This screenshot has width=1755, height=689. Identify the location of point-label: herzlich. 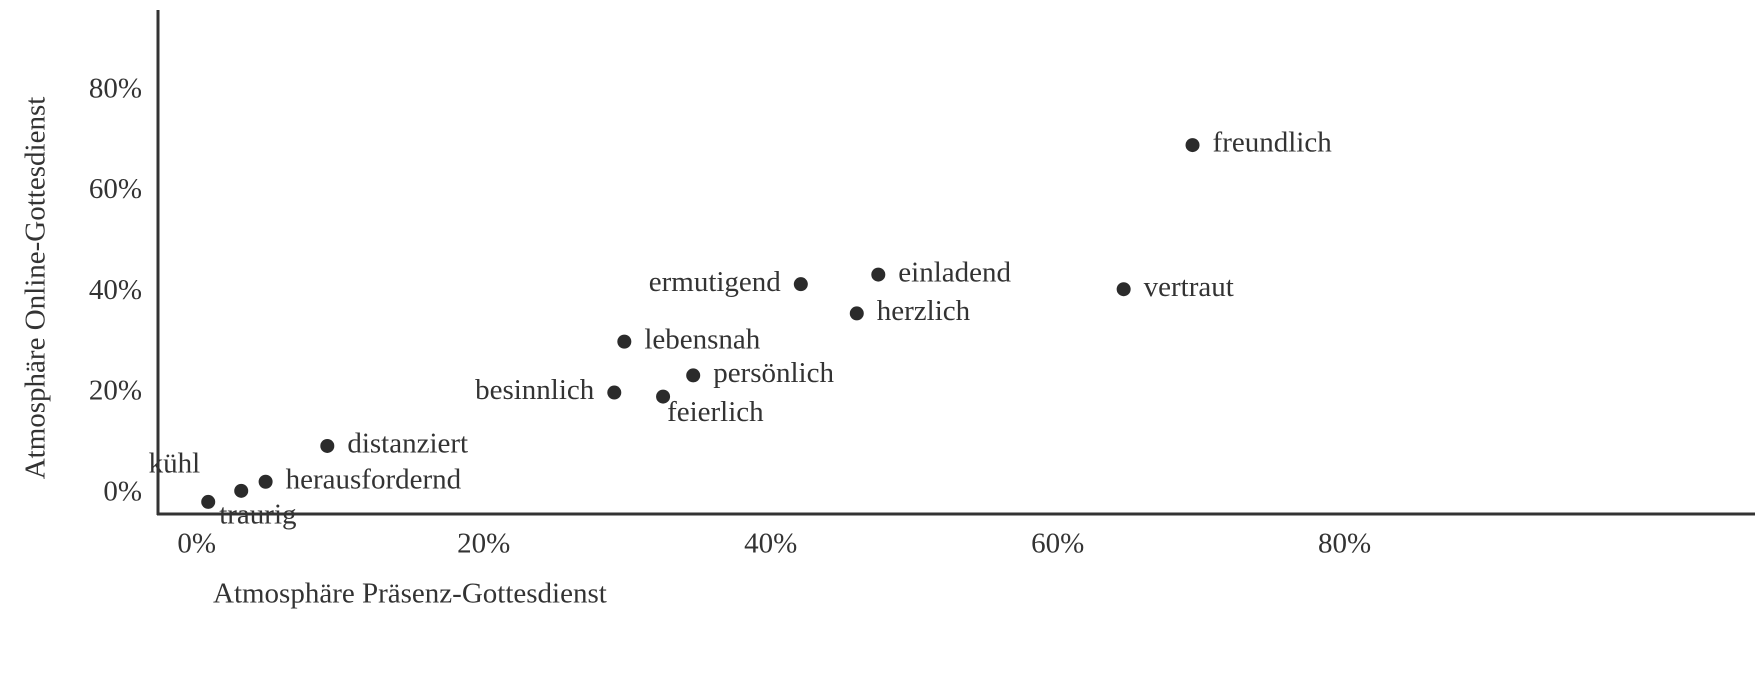
(924, 311).